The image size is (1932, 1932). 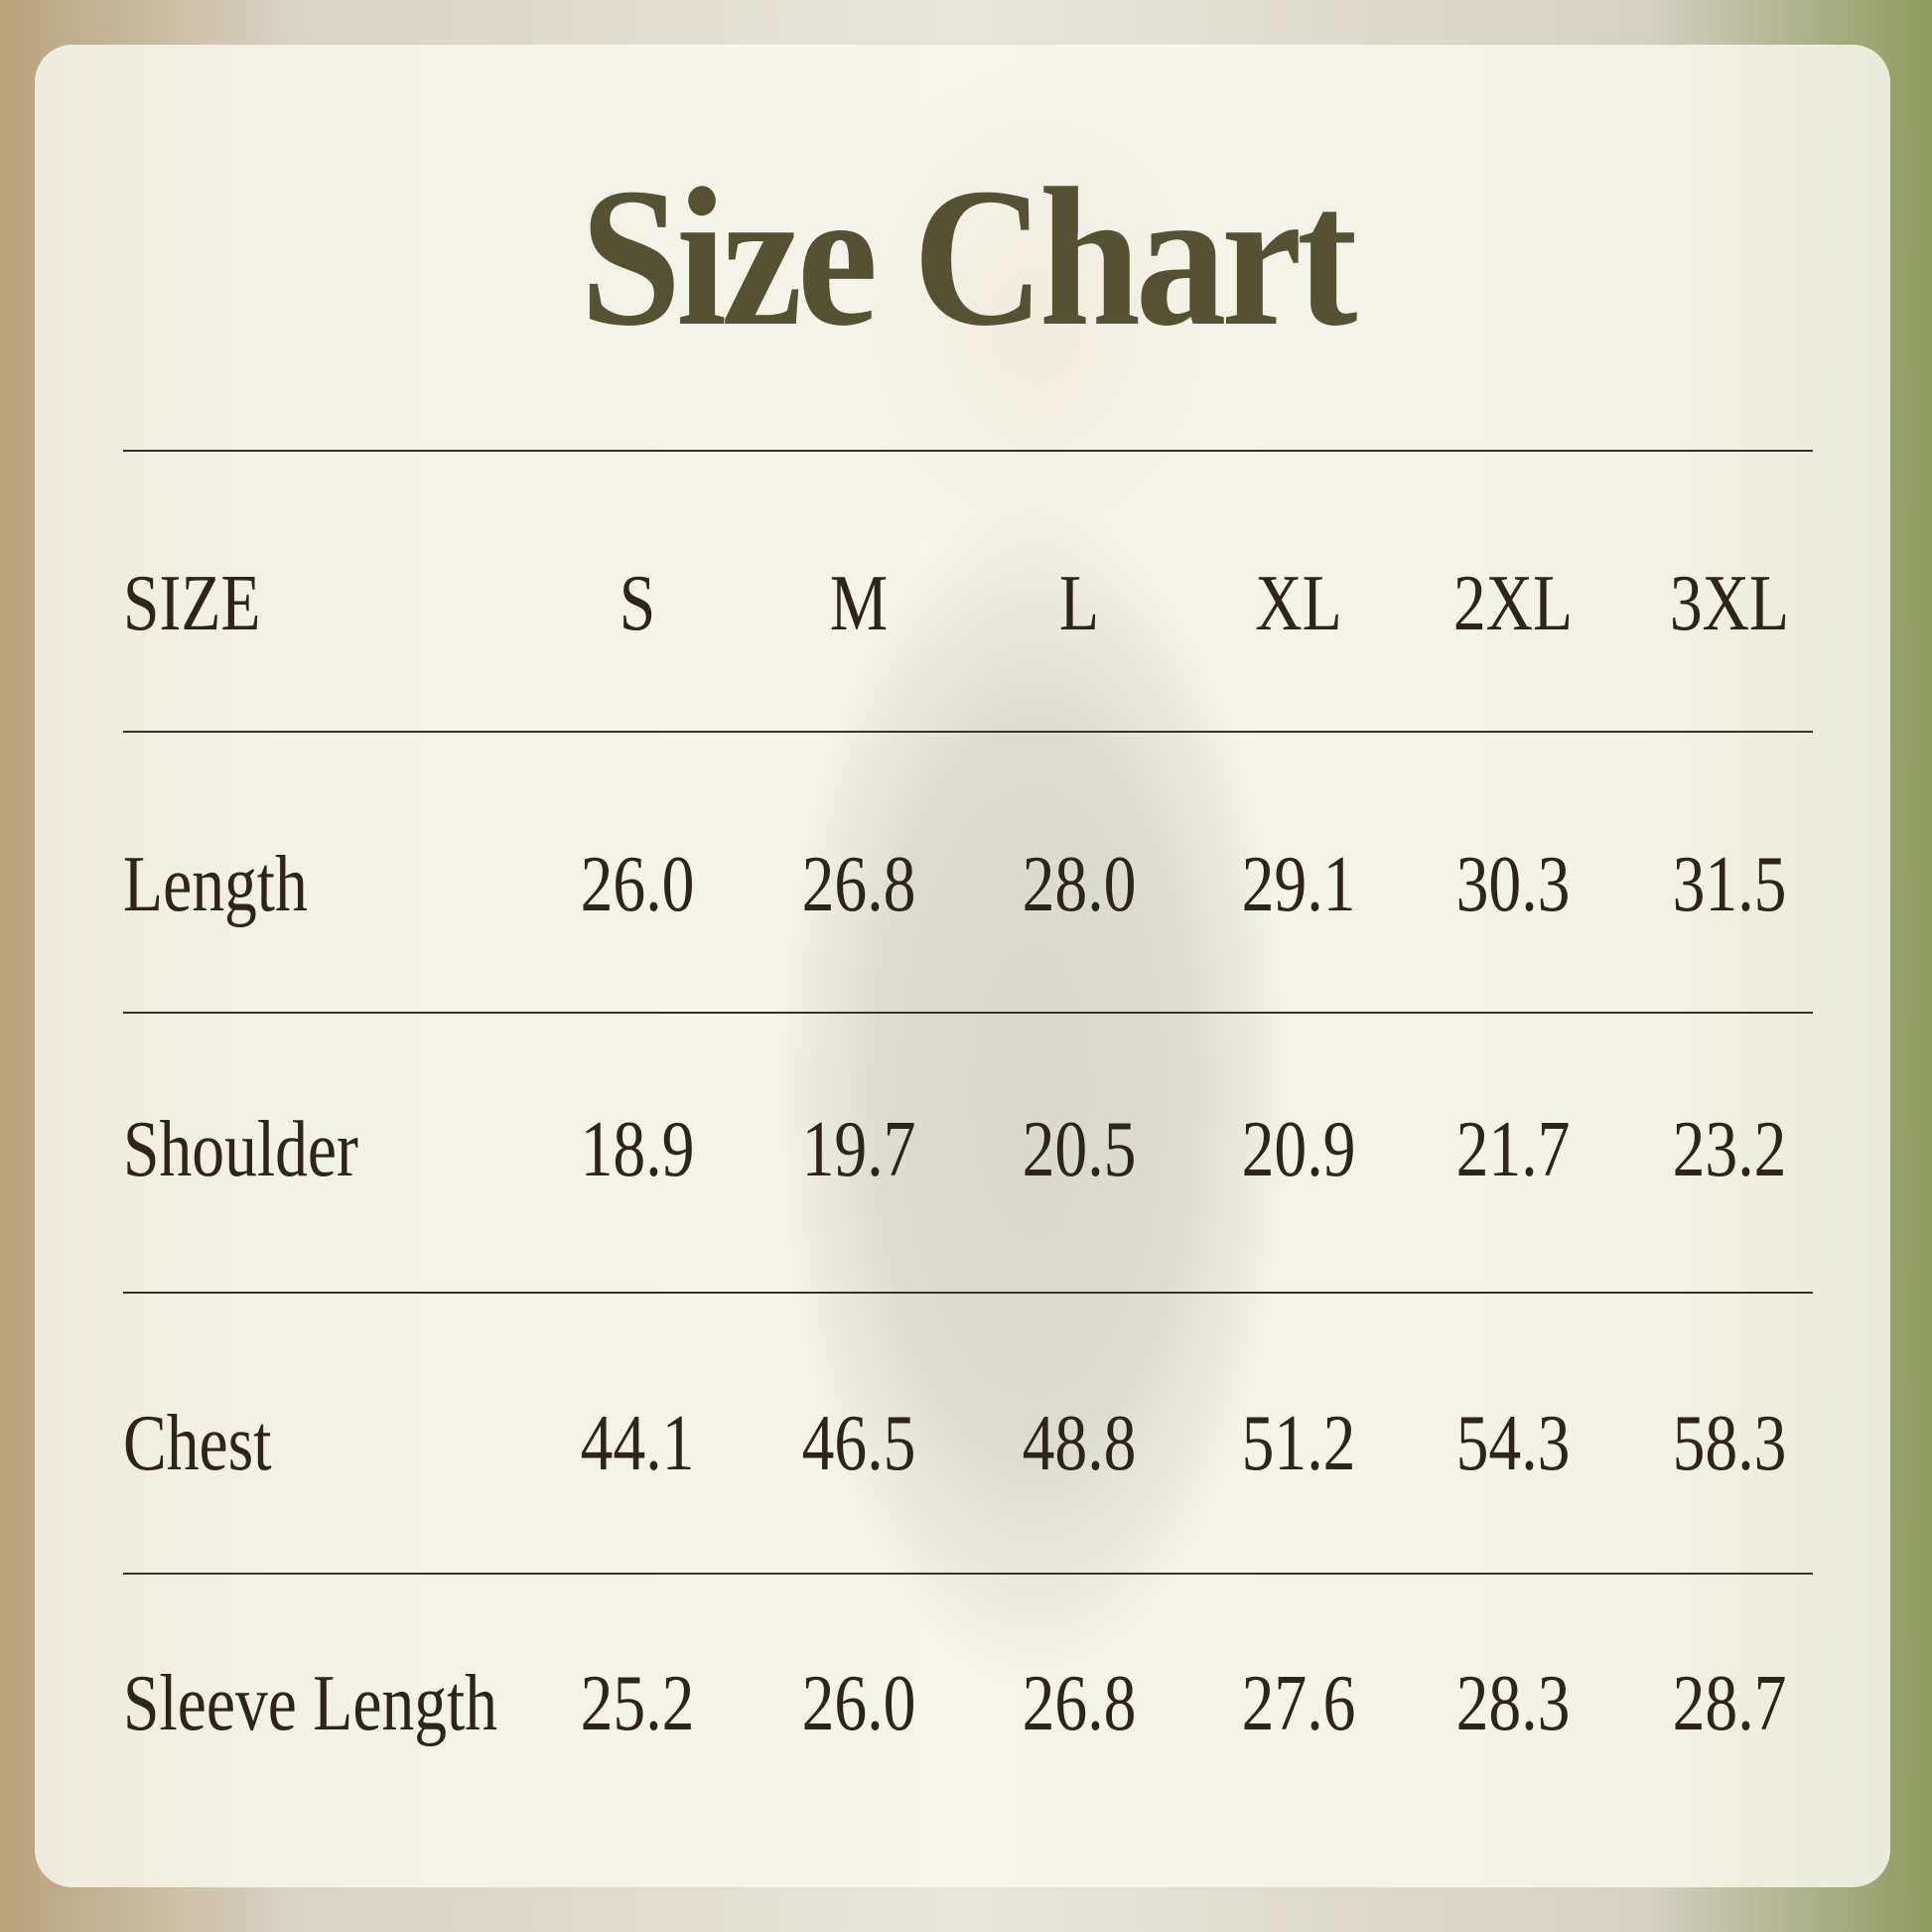 I want to click on page-title: Size Chart, so click(x=968, y=257).